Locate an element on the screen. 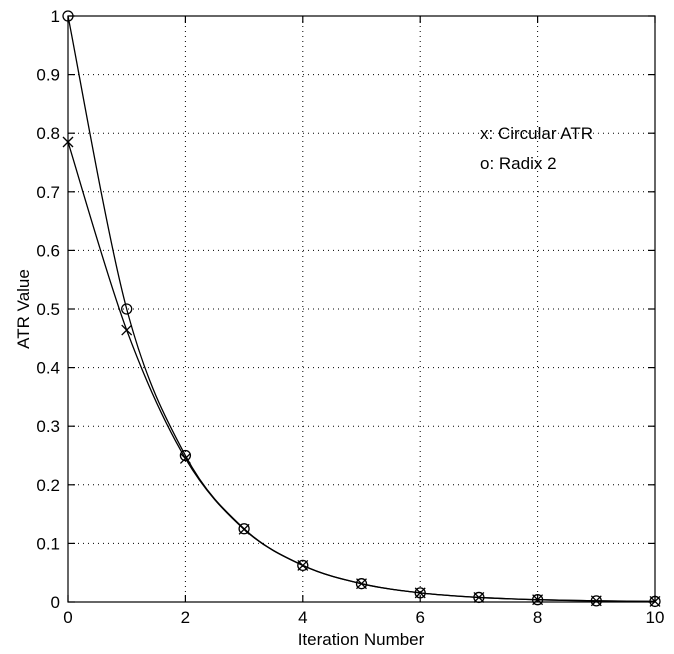 This screenshot has width=674, height=654. y-tick-label: 0.3 is located at coordinates (48, 426).